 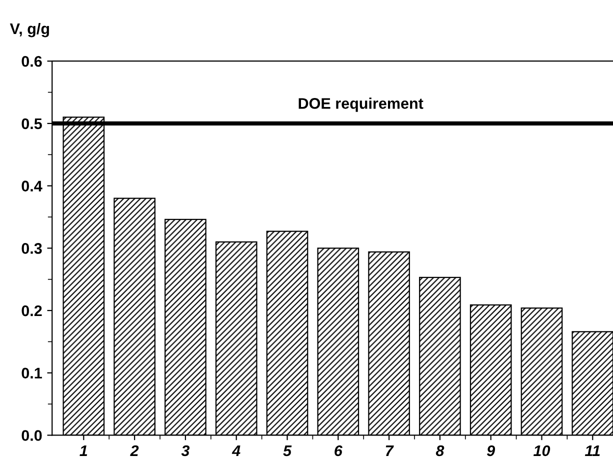 I want to click on x-tick-label: 5, so click(x=287, y=451).